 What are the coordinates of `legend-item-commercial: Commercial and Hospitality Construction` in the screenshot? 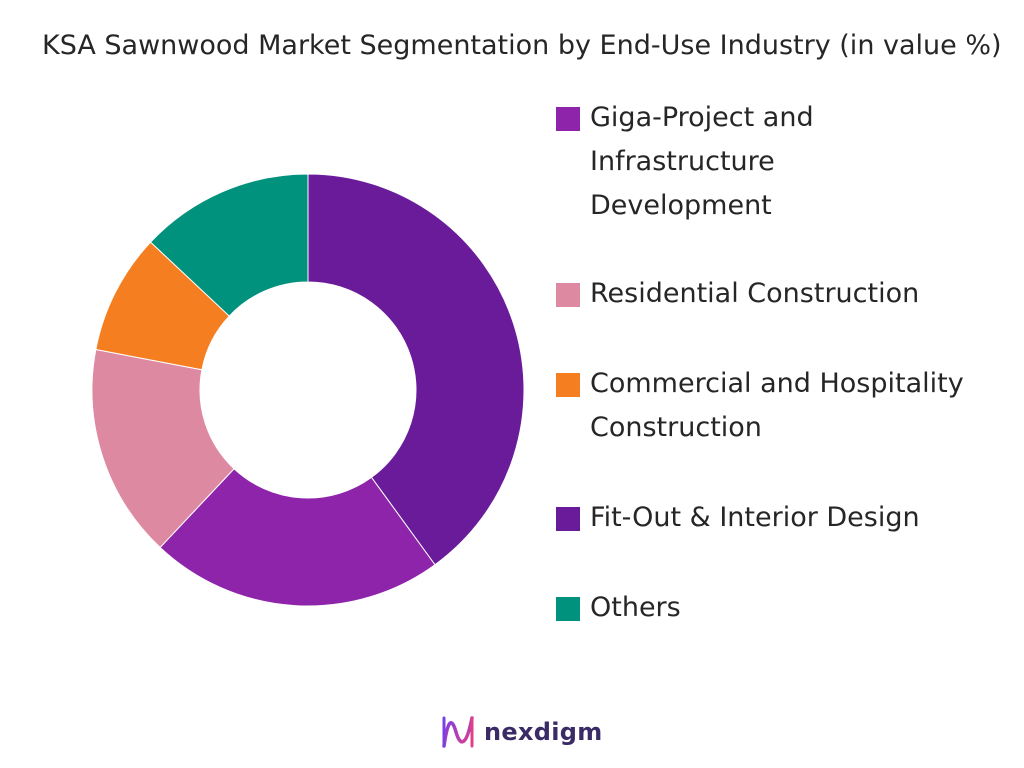 It's located at (778, 406).